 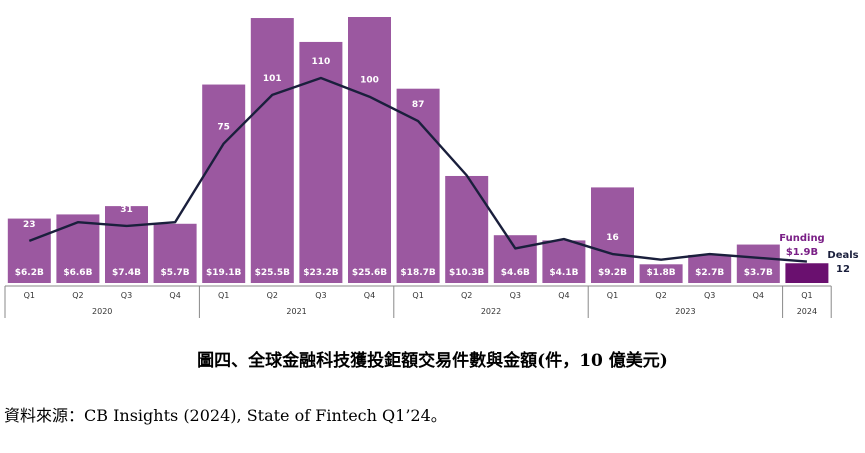 I want to click on deal-data-label: 100, so click(x=369, y=81).